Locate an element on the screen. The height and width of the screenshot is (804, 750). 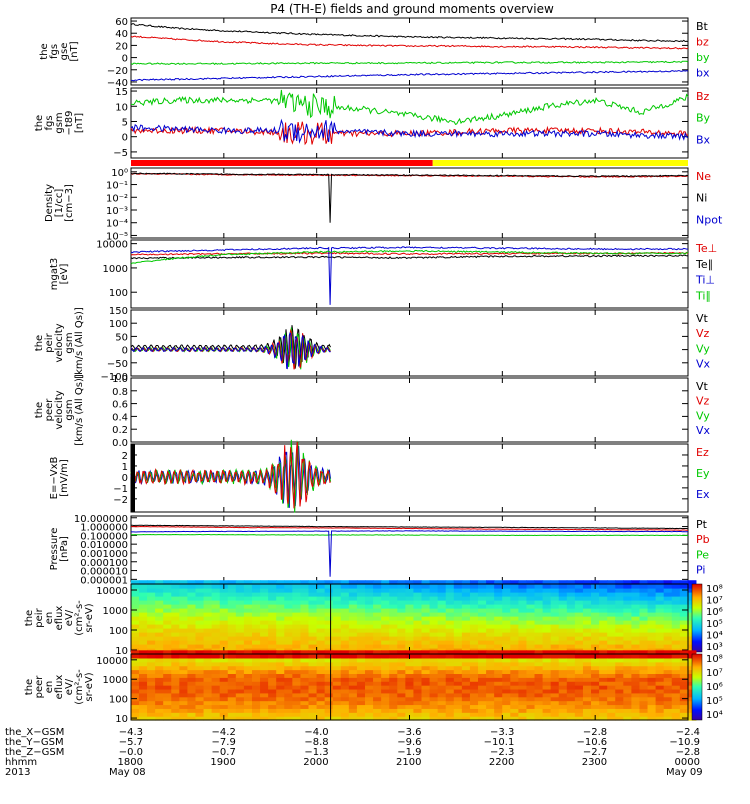
footer-value: −8.8 is located at coordinates (316, 742).